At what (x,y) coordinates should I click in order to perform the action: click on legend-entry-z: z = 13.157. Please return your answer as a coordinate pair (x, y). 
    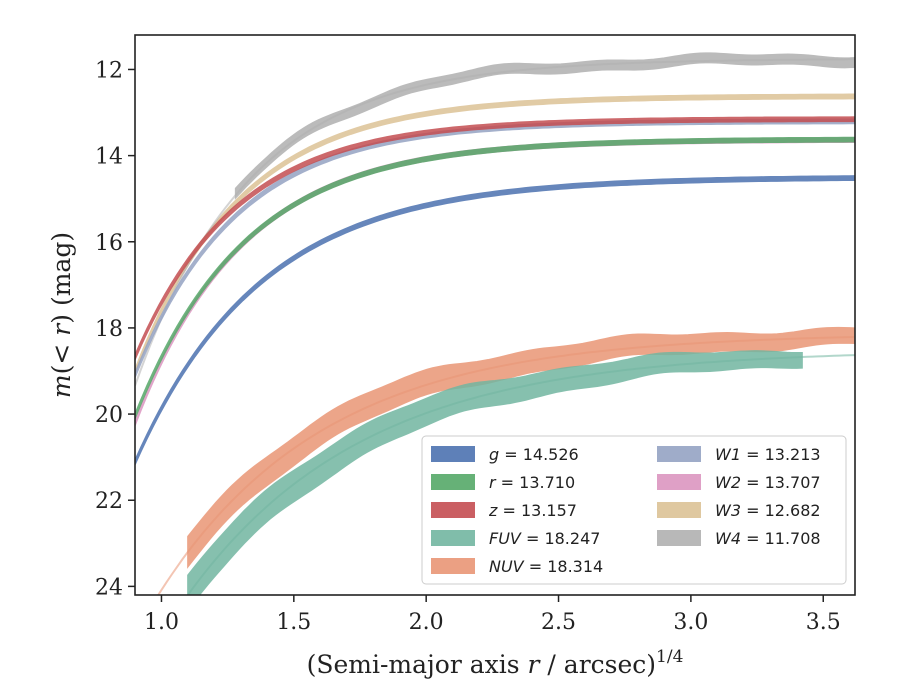
    Looking at the image, I should click on (504, 510).